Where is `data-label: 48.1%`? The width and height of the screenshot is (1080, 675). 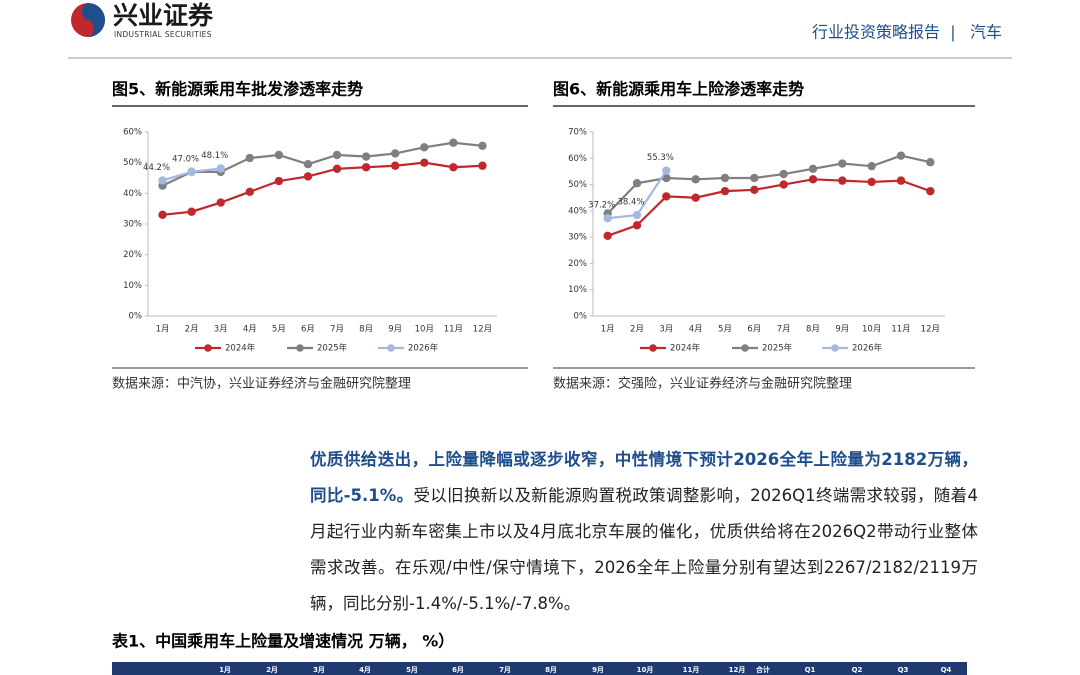 data-label: 48.1% is located at coordinates (214, 156).